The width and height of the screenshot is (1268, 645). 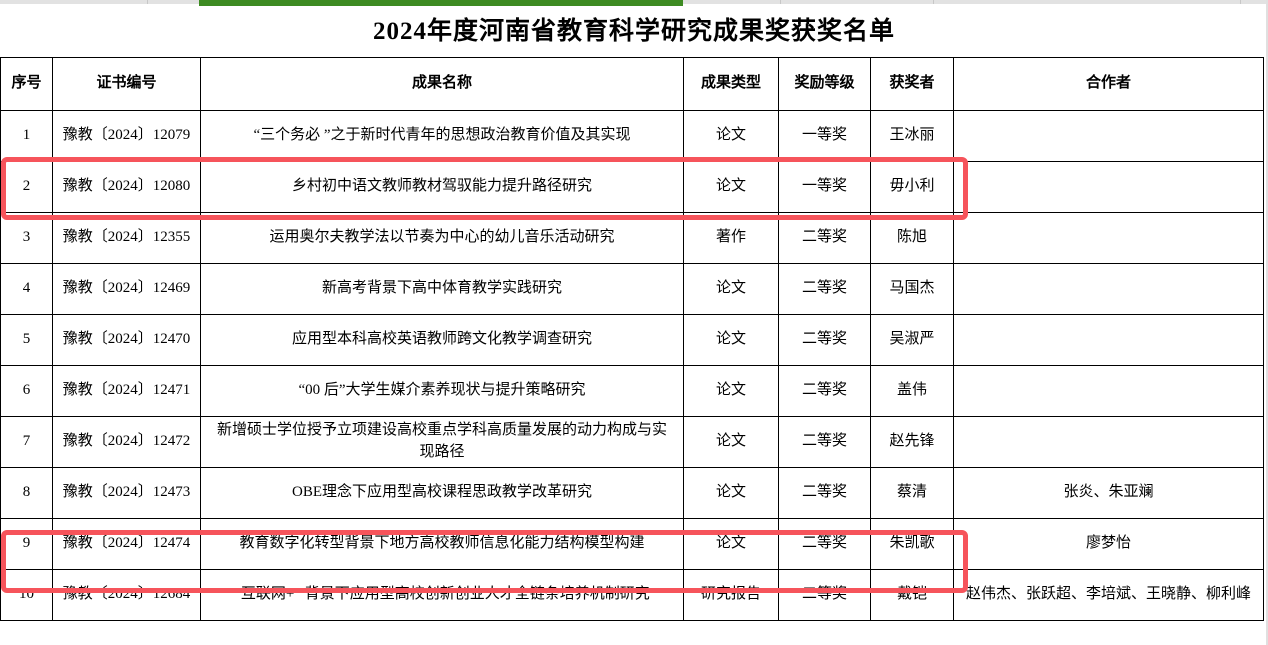 I want to click on strip-gray-left, so click(x=99, y=2).